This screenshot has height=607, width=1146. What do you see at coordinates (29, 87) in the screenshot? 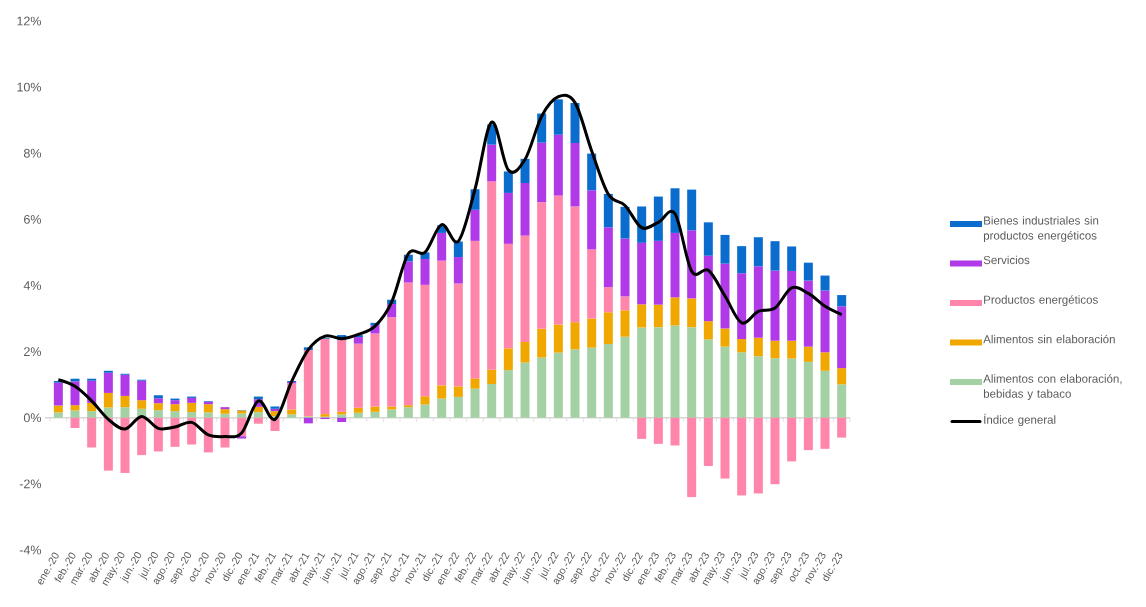
I see `y-tick-label: 10%` at bounding box center [29, 87].